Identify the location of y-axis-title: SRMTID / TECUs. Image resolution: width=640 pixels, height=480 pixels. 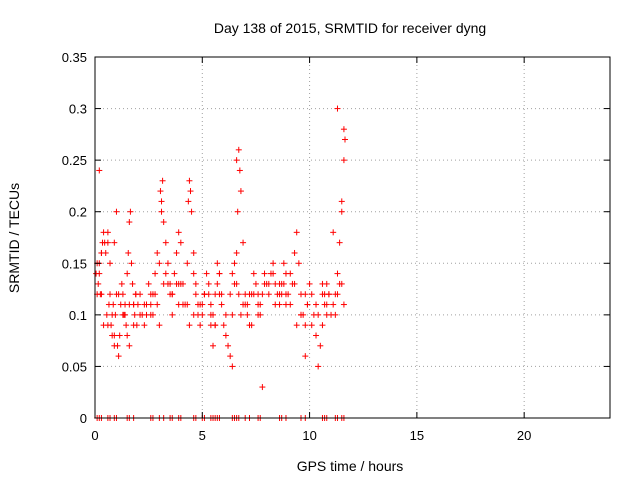
(14, 238).